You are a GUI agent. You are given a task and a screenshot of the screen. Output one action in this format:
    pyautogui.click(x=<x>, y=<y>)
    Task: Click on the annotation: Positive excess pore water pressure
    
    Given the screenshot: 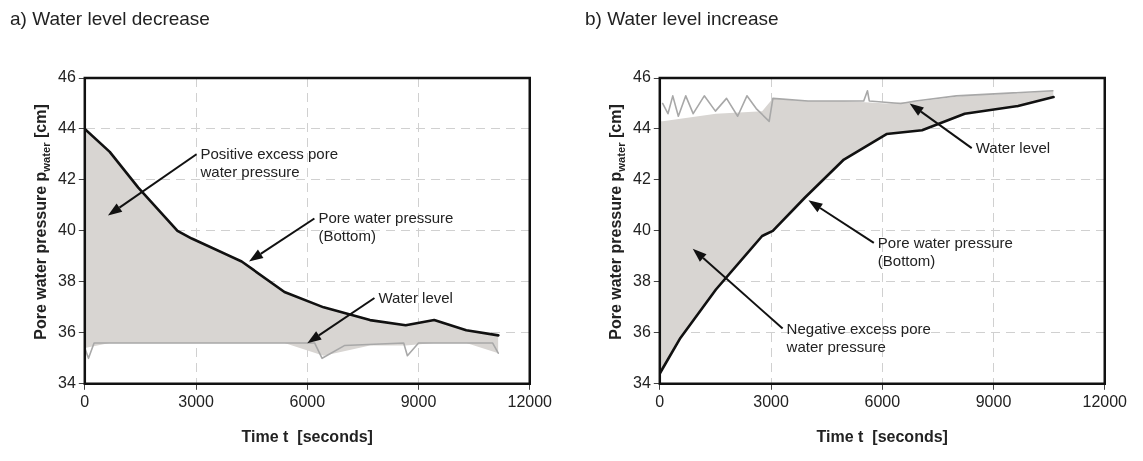 What is the action you would take?
    pyautogui.click(x=270, y=163)
    